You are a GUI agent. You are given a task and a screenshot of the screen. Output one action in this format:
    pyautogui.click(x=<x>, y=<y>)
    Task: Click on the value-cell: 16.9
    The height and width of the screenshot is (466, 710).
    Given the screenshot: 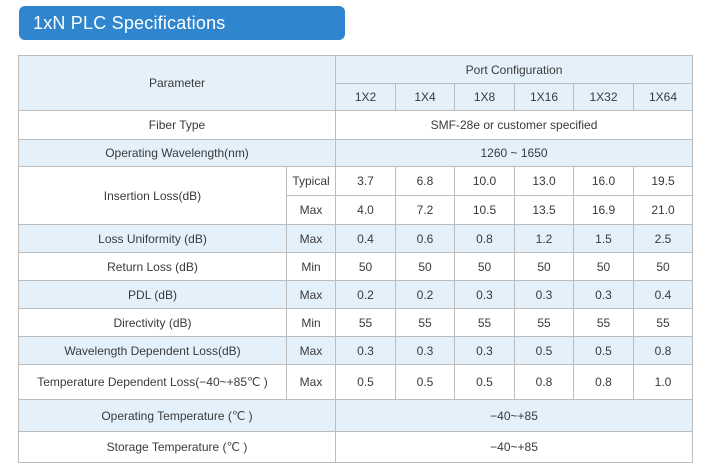 What is the action you would take?
    pyautogui.click(x=603, y=210)
    